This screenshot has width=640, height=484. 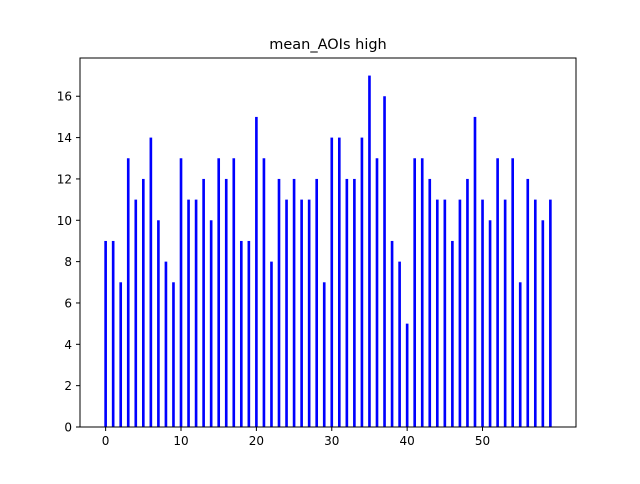 I want to click on x-tick-label: 0, so click(x=106, y=441).